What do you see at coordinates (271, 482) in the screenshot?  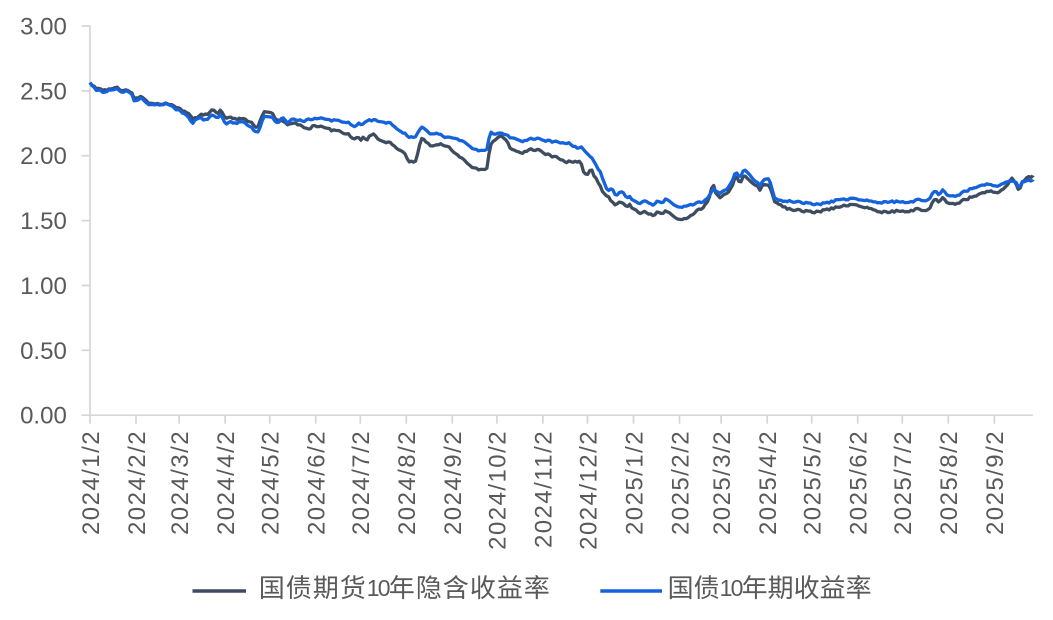 I see `svg-text: 2024/5/2` at bounding box center [271, 482].